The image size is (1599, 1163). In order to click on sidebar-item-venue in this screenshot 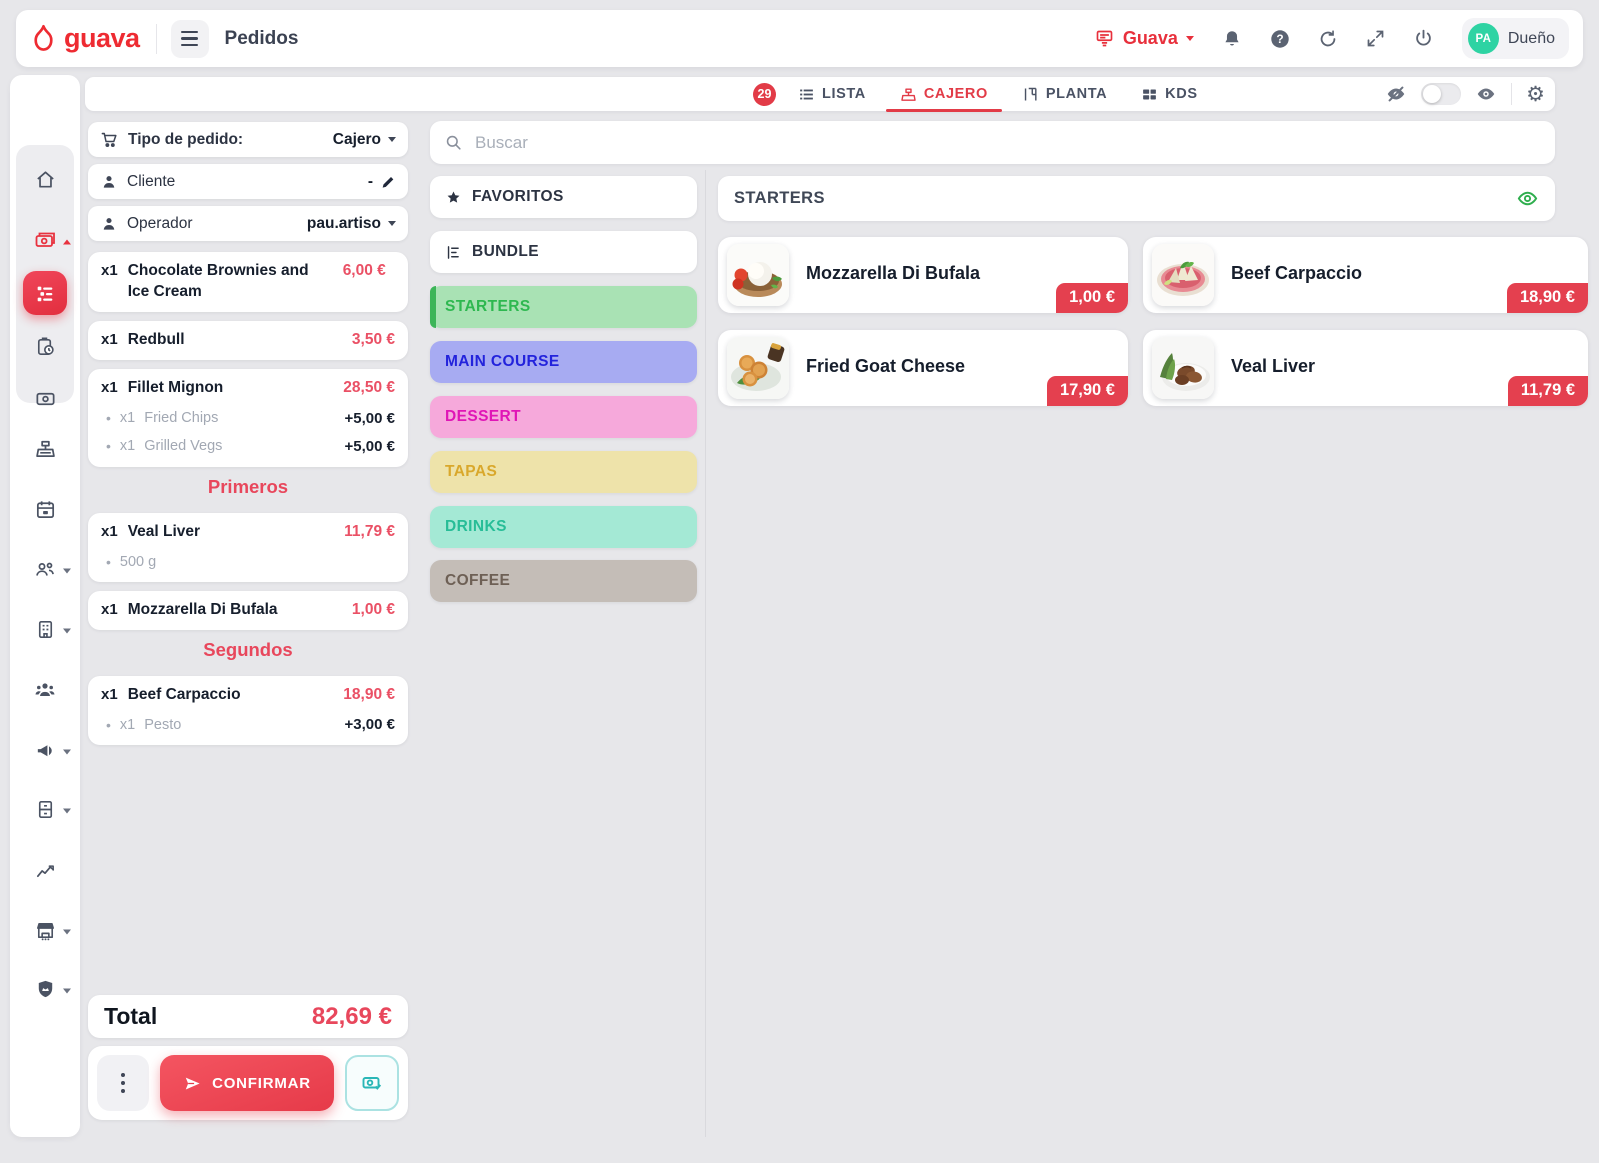, I will do `click(45, 629)`.